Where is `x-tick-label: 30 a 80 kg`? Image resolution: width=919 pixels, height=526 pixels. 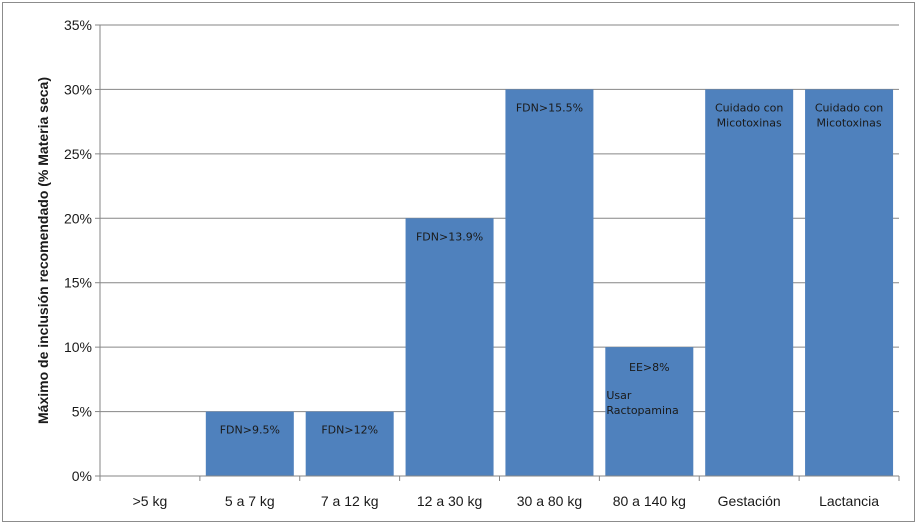
x-tick-label: 30 a 80 kg is located at coordinates (549, 501).